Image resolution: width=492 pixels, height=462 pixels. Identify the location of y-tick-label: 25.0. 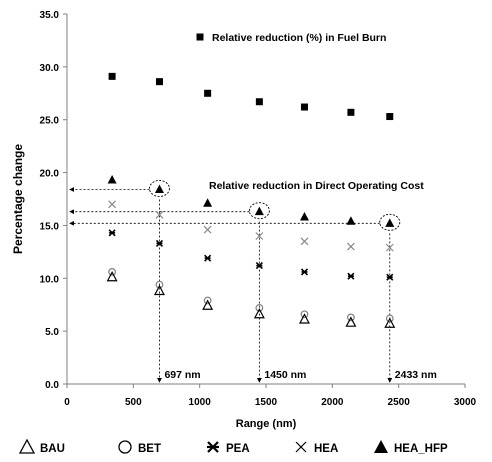
(50, 121).